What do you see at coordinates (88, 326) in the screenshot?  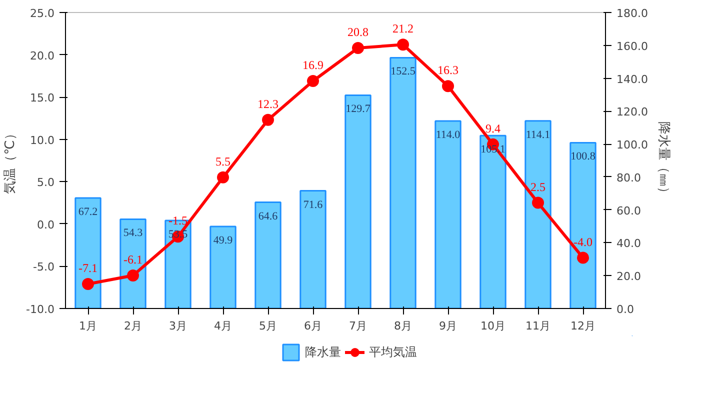 I see `x-tick-label: 1月` at bounding box center [88, 326].